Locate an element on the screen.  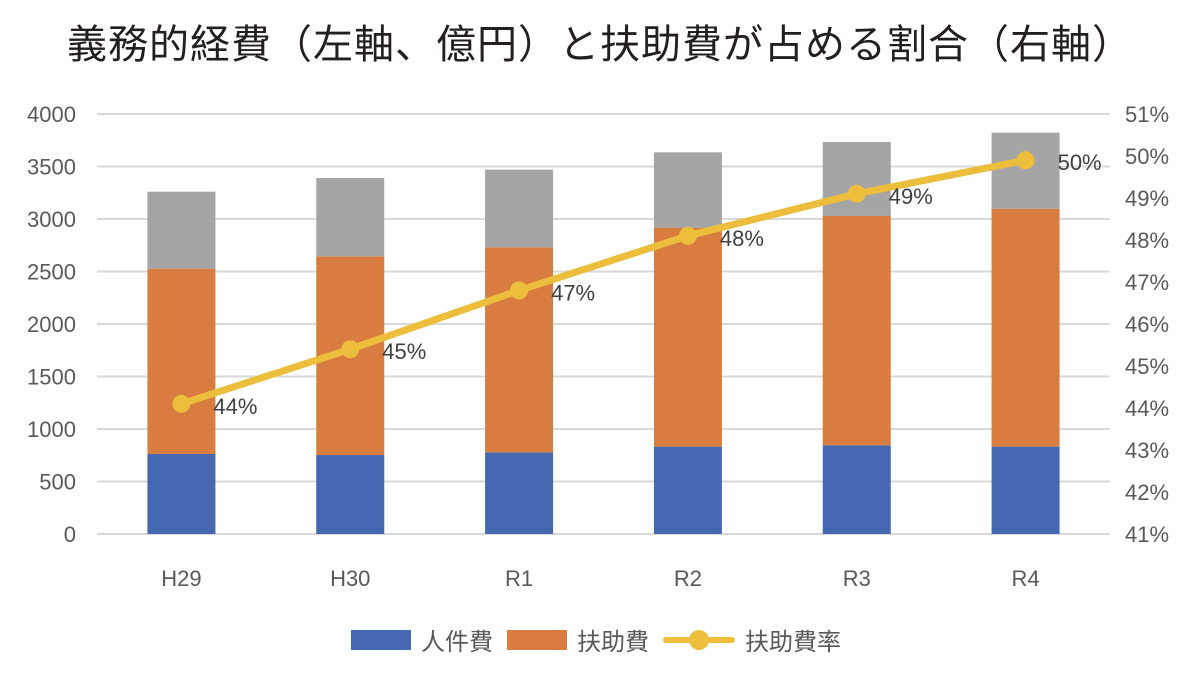
rate-point-R2 is located at coordinates (687, 235).